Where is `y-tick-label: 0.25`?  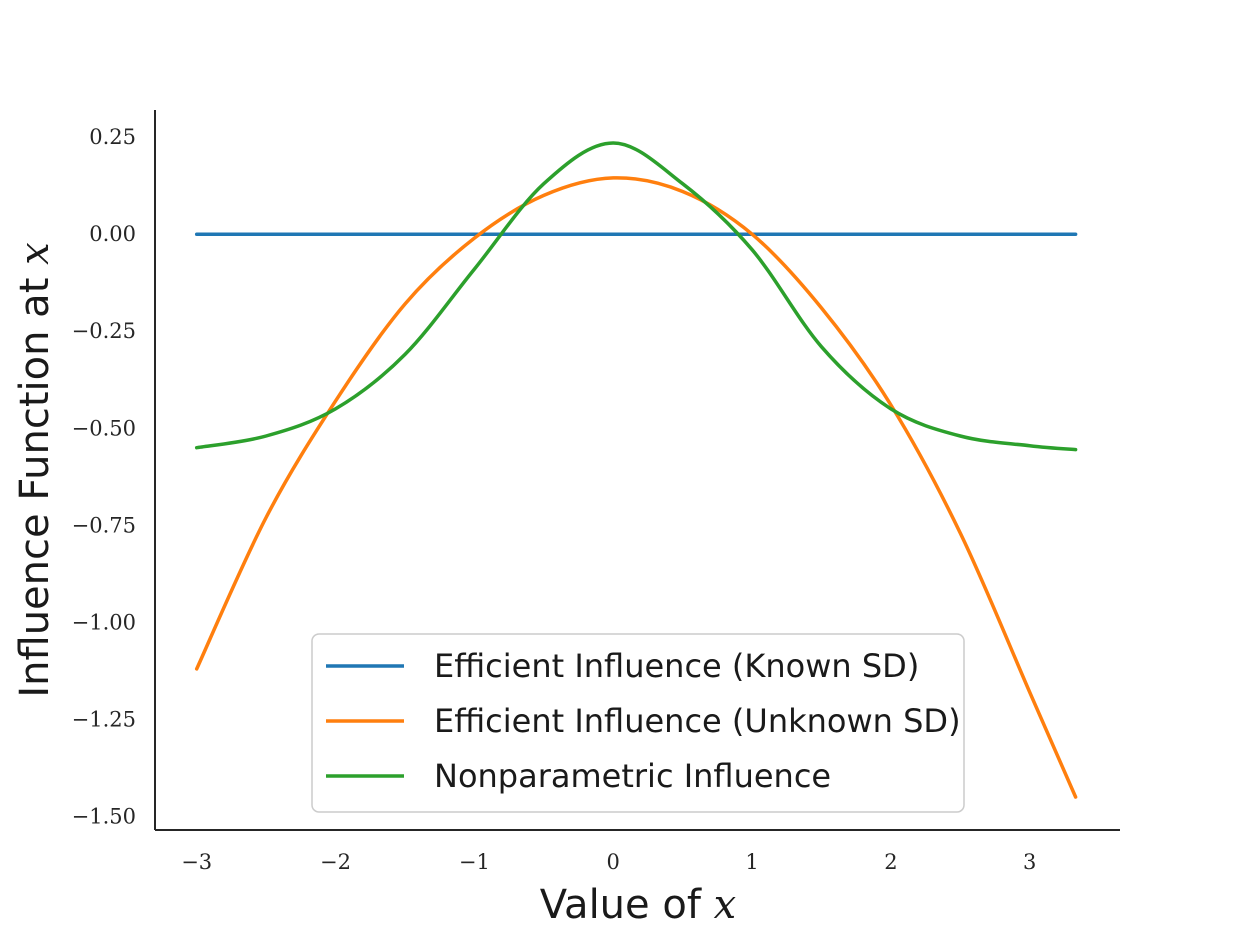 y-tick-label: 0.25 is located at coordinates (112, 137).